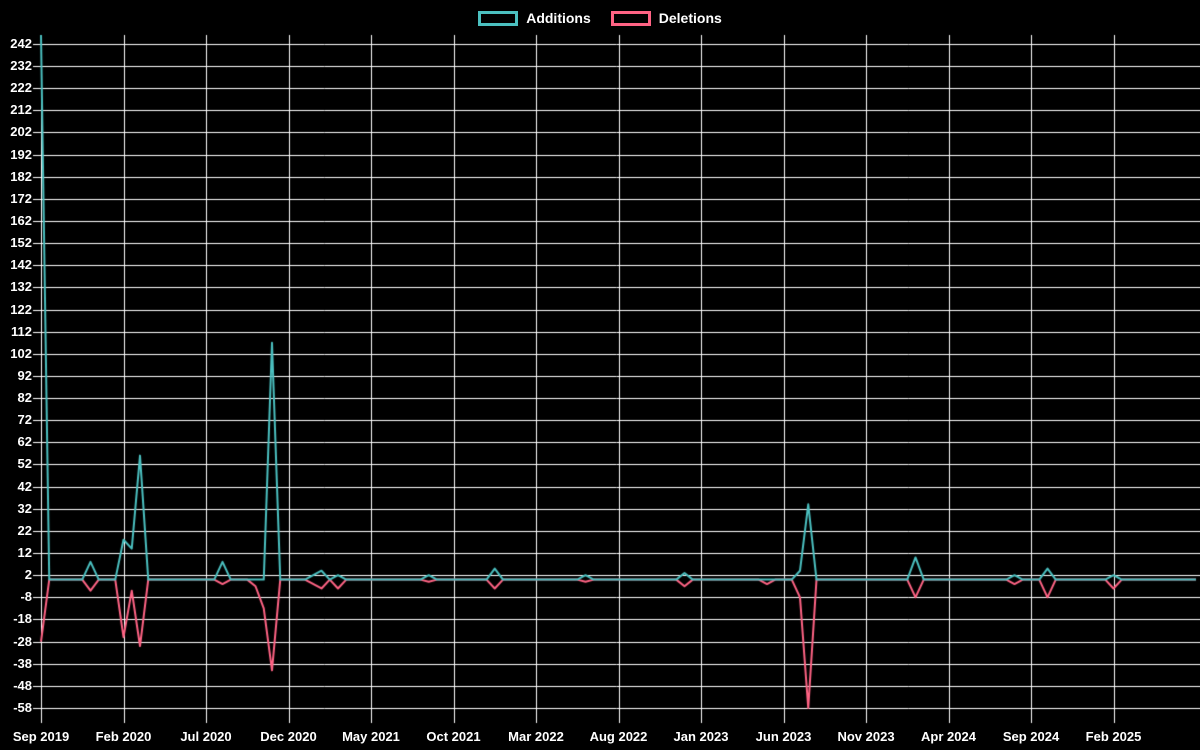  Describe the element at coordinates (1113, 736) in the screenshot. I see `x-tick-label: Feb 2025` at that location.